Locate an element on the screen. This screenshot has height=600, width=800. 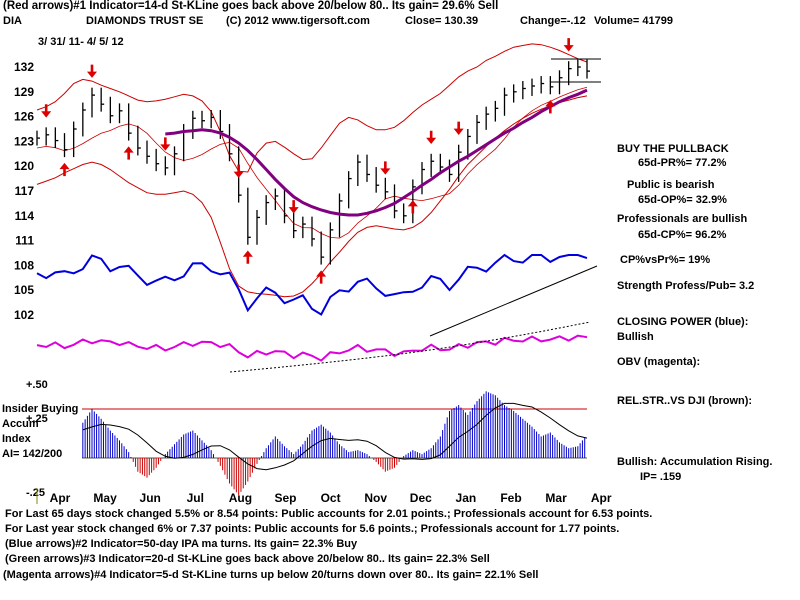
strength-value: Strength Profess/Pub= 3.2 is located at coordinates (686, 286).